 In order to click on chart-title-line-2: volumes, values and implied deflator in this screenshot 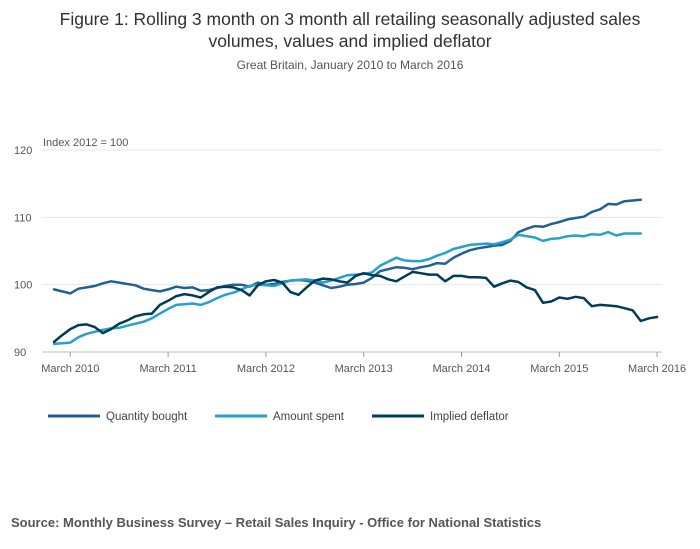, I will do `click(350, 41)`.